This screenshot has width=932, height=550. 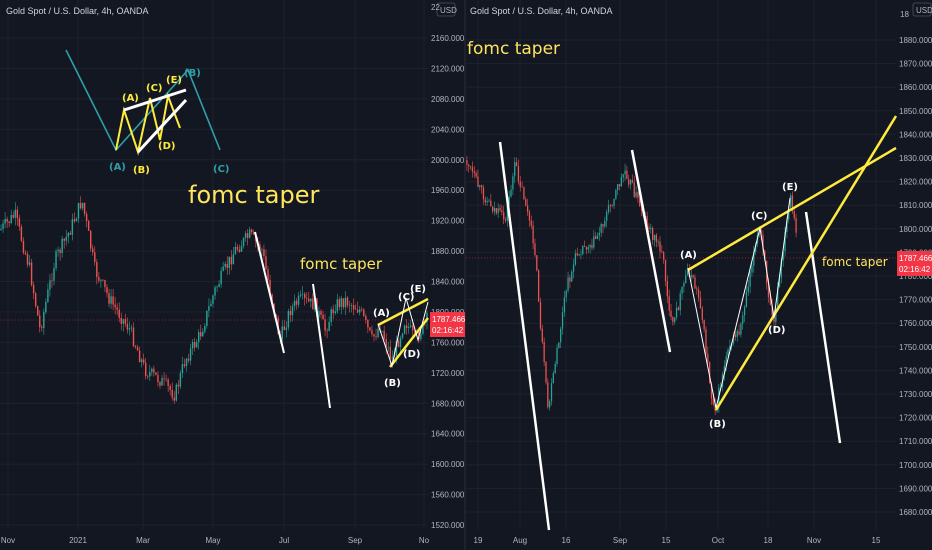 I want to click on y-tick-label: 1600.000, so click(x=448, y=464).